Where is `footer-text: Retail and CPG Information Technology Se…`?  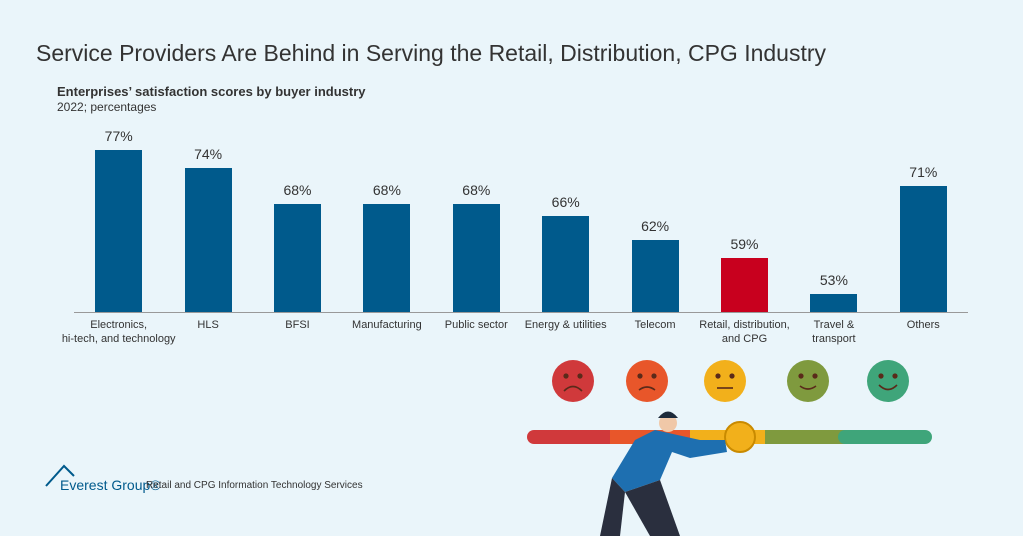 footer-text: Retail and CPG Information Technology Se… is located at coordinates (254, 485).